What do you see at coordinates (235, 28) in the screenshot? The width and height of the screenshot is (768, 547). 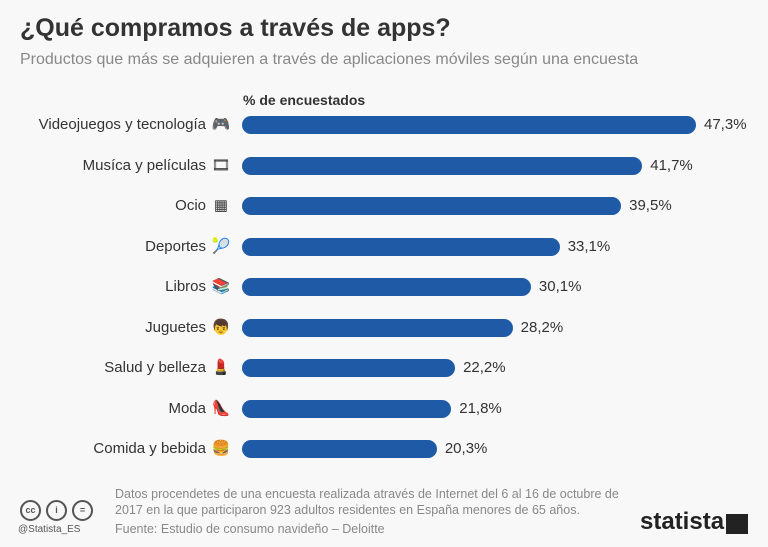 I see `chart-title: ¿Qué compramos a través de apps?` at bounding box center [235, 28].